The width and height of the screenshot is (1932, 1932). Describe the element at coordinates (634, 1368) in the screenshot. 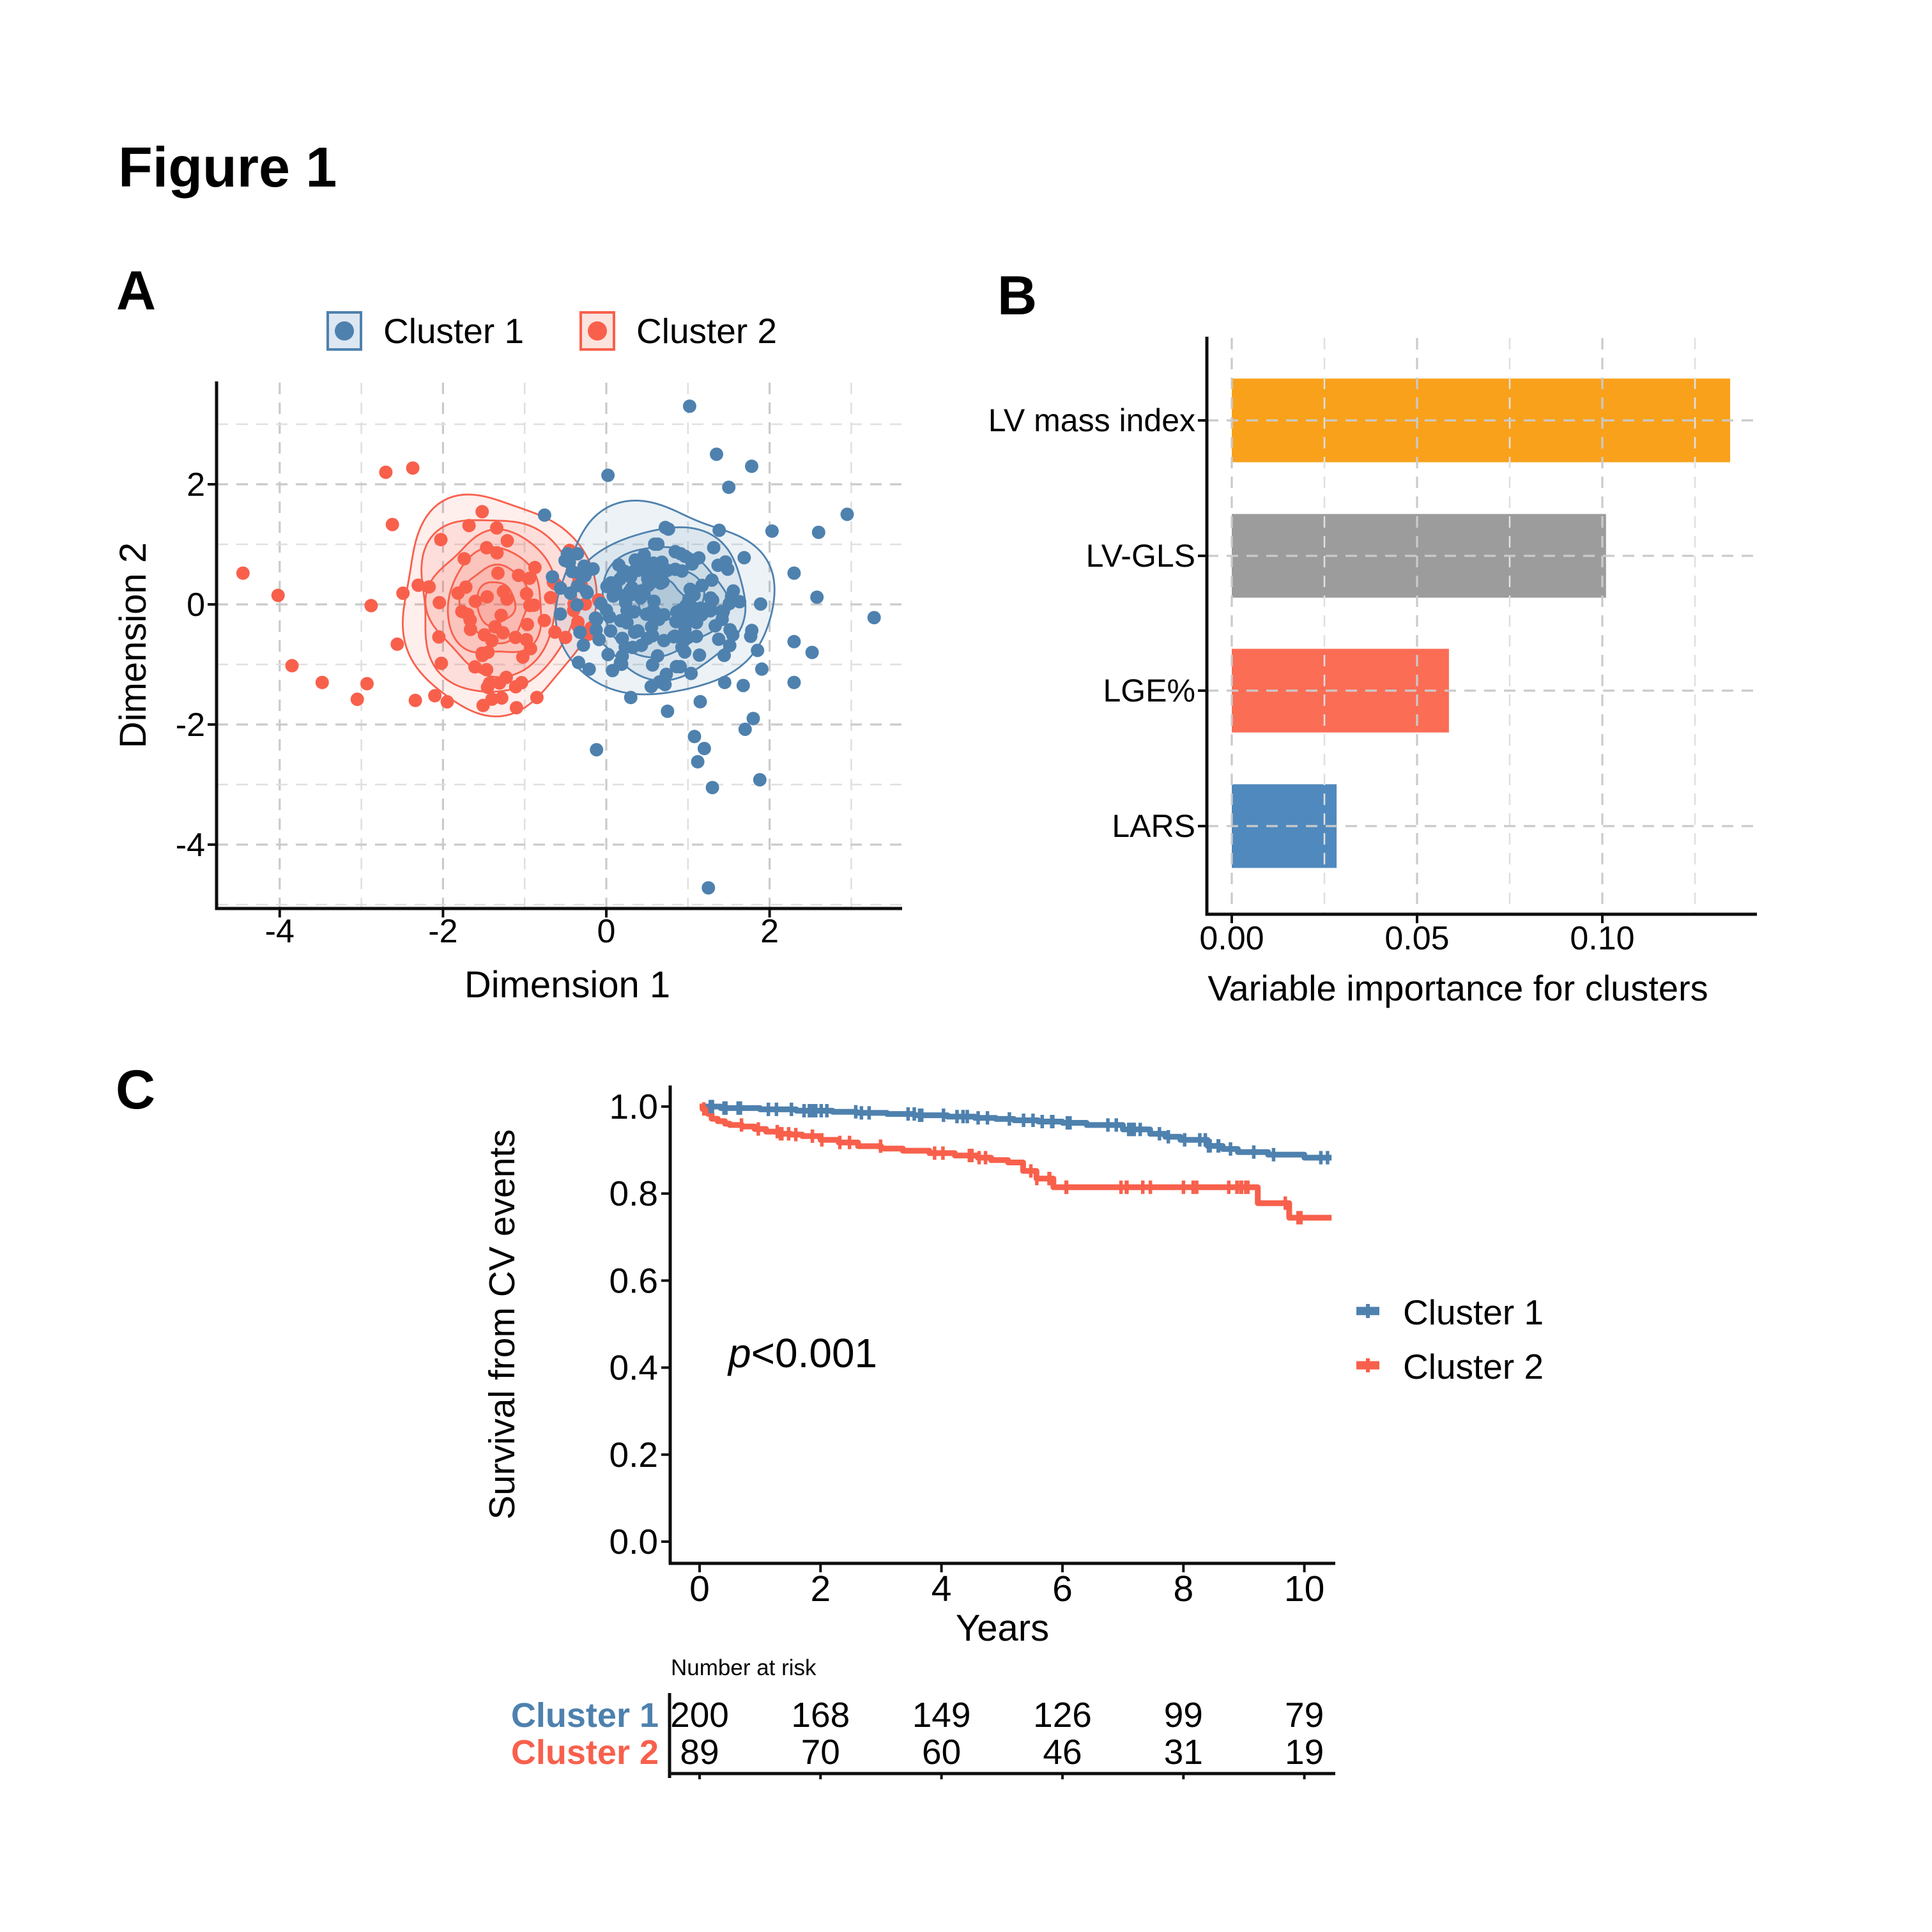

I see `svg-text: 0.4` at that location.